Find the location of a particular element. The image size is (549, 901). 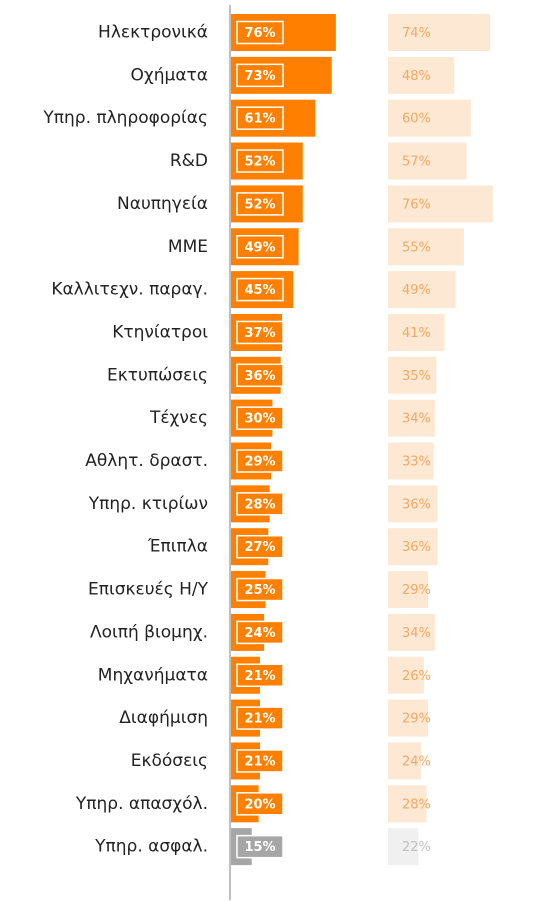

value-label: 27% is located at coordinates (259, 547).